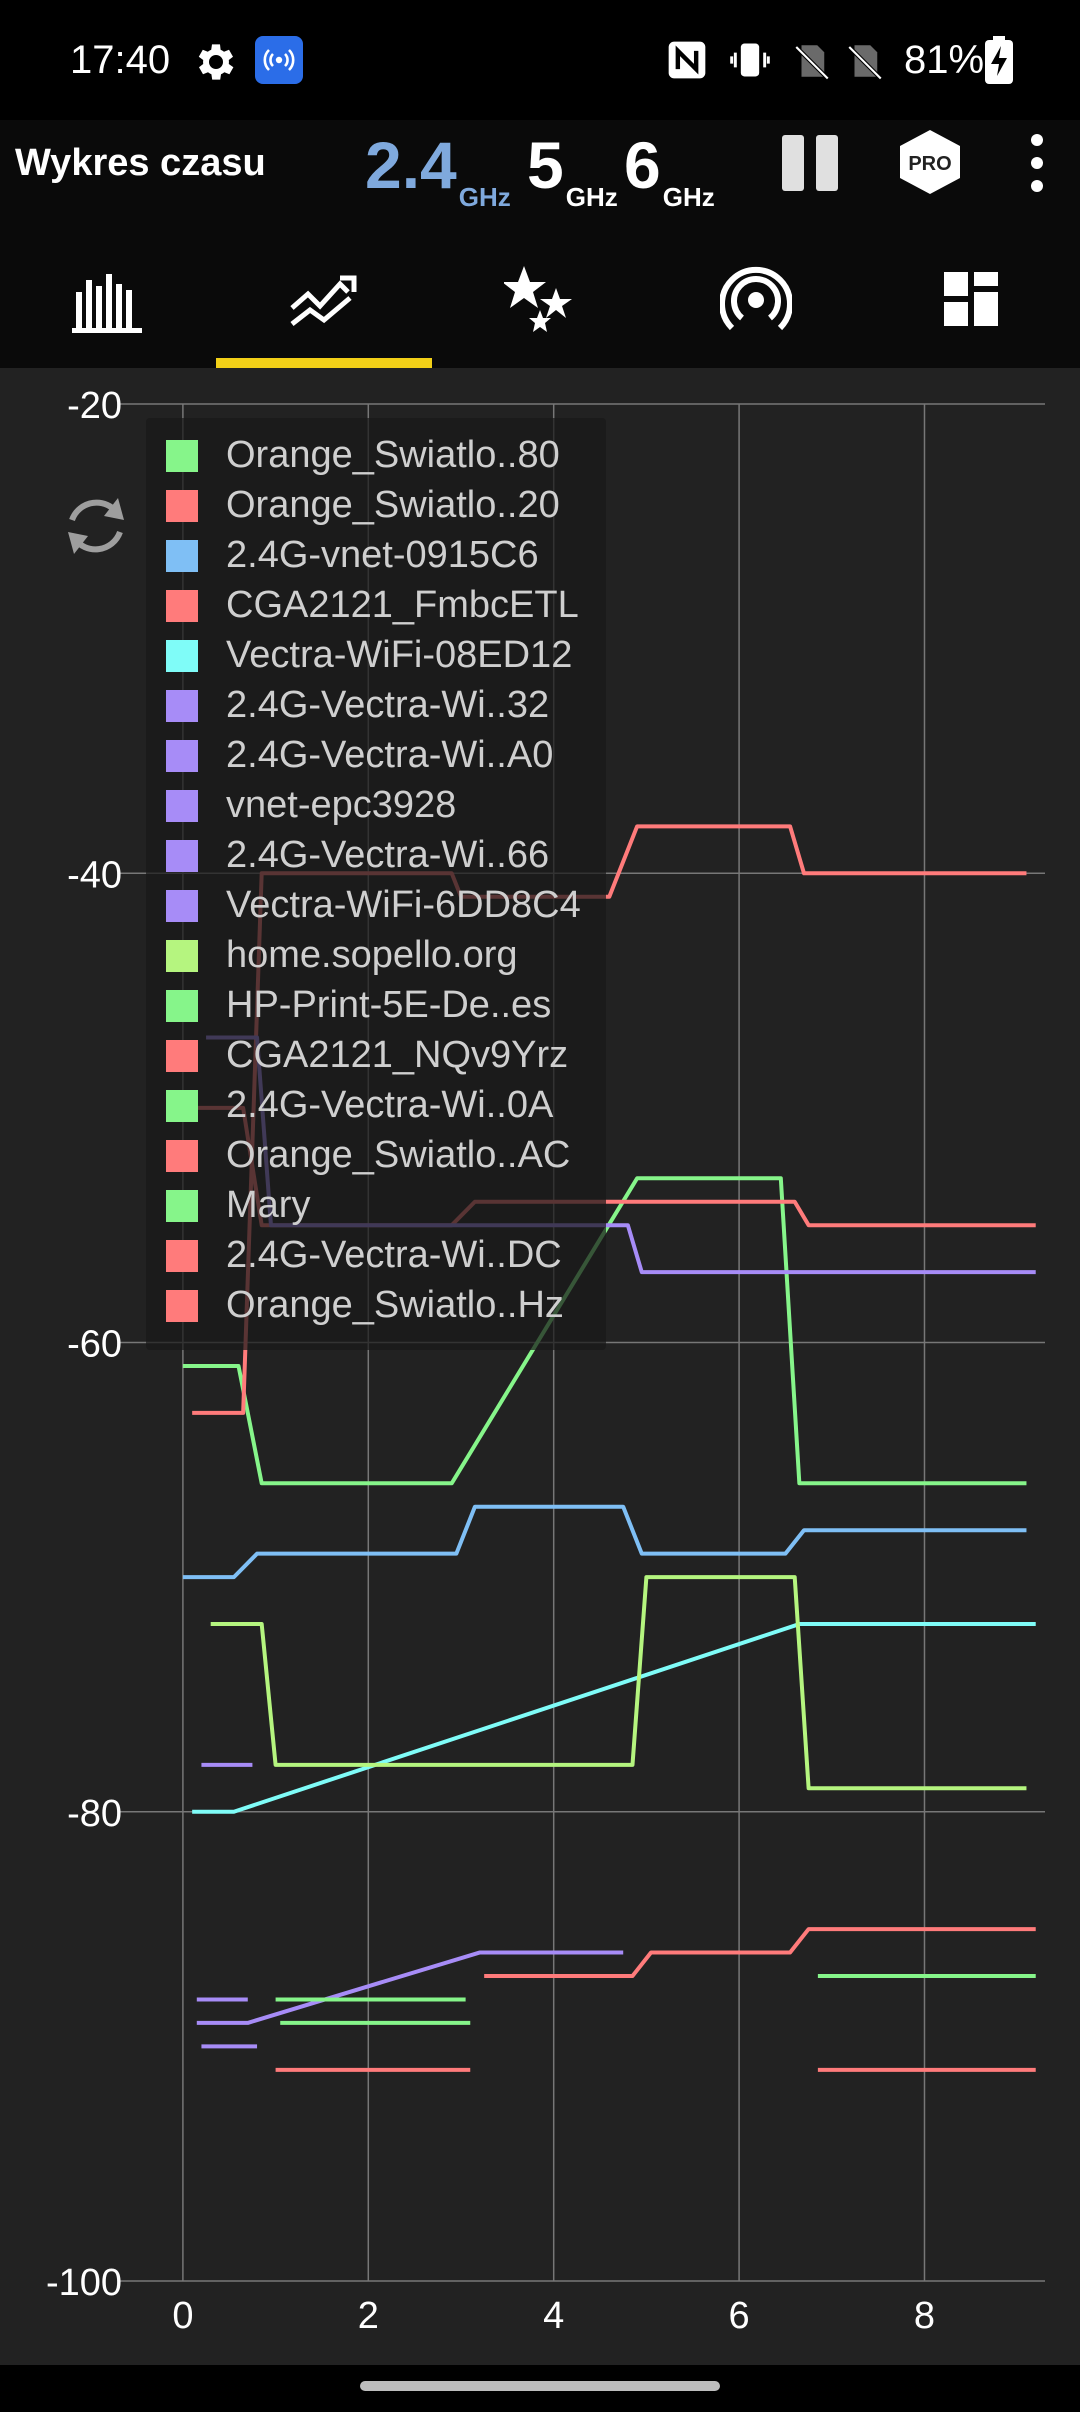 This screenshot has width=1080, height=2412. I want to click on legend-label: 2.4G-Vectra-Wi..A0, so click(390, 755).